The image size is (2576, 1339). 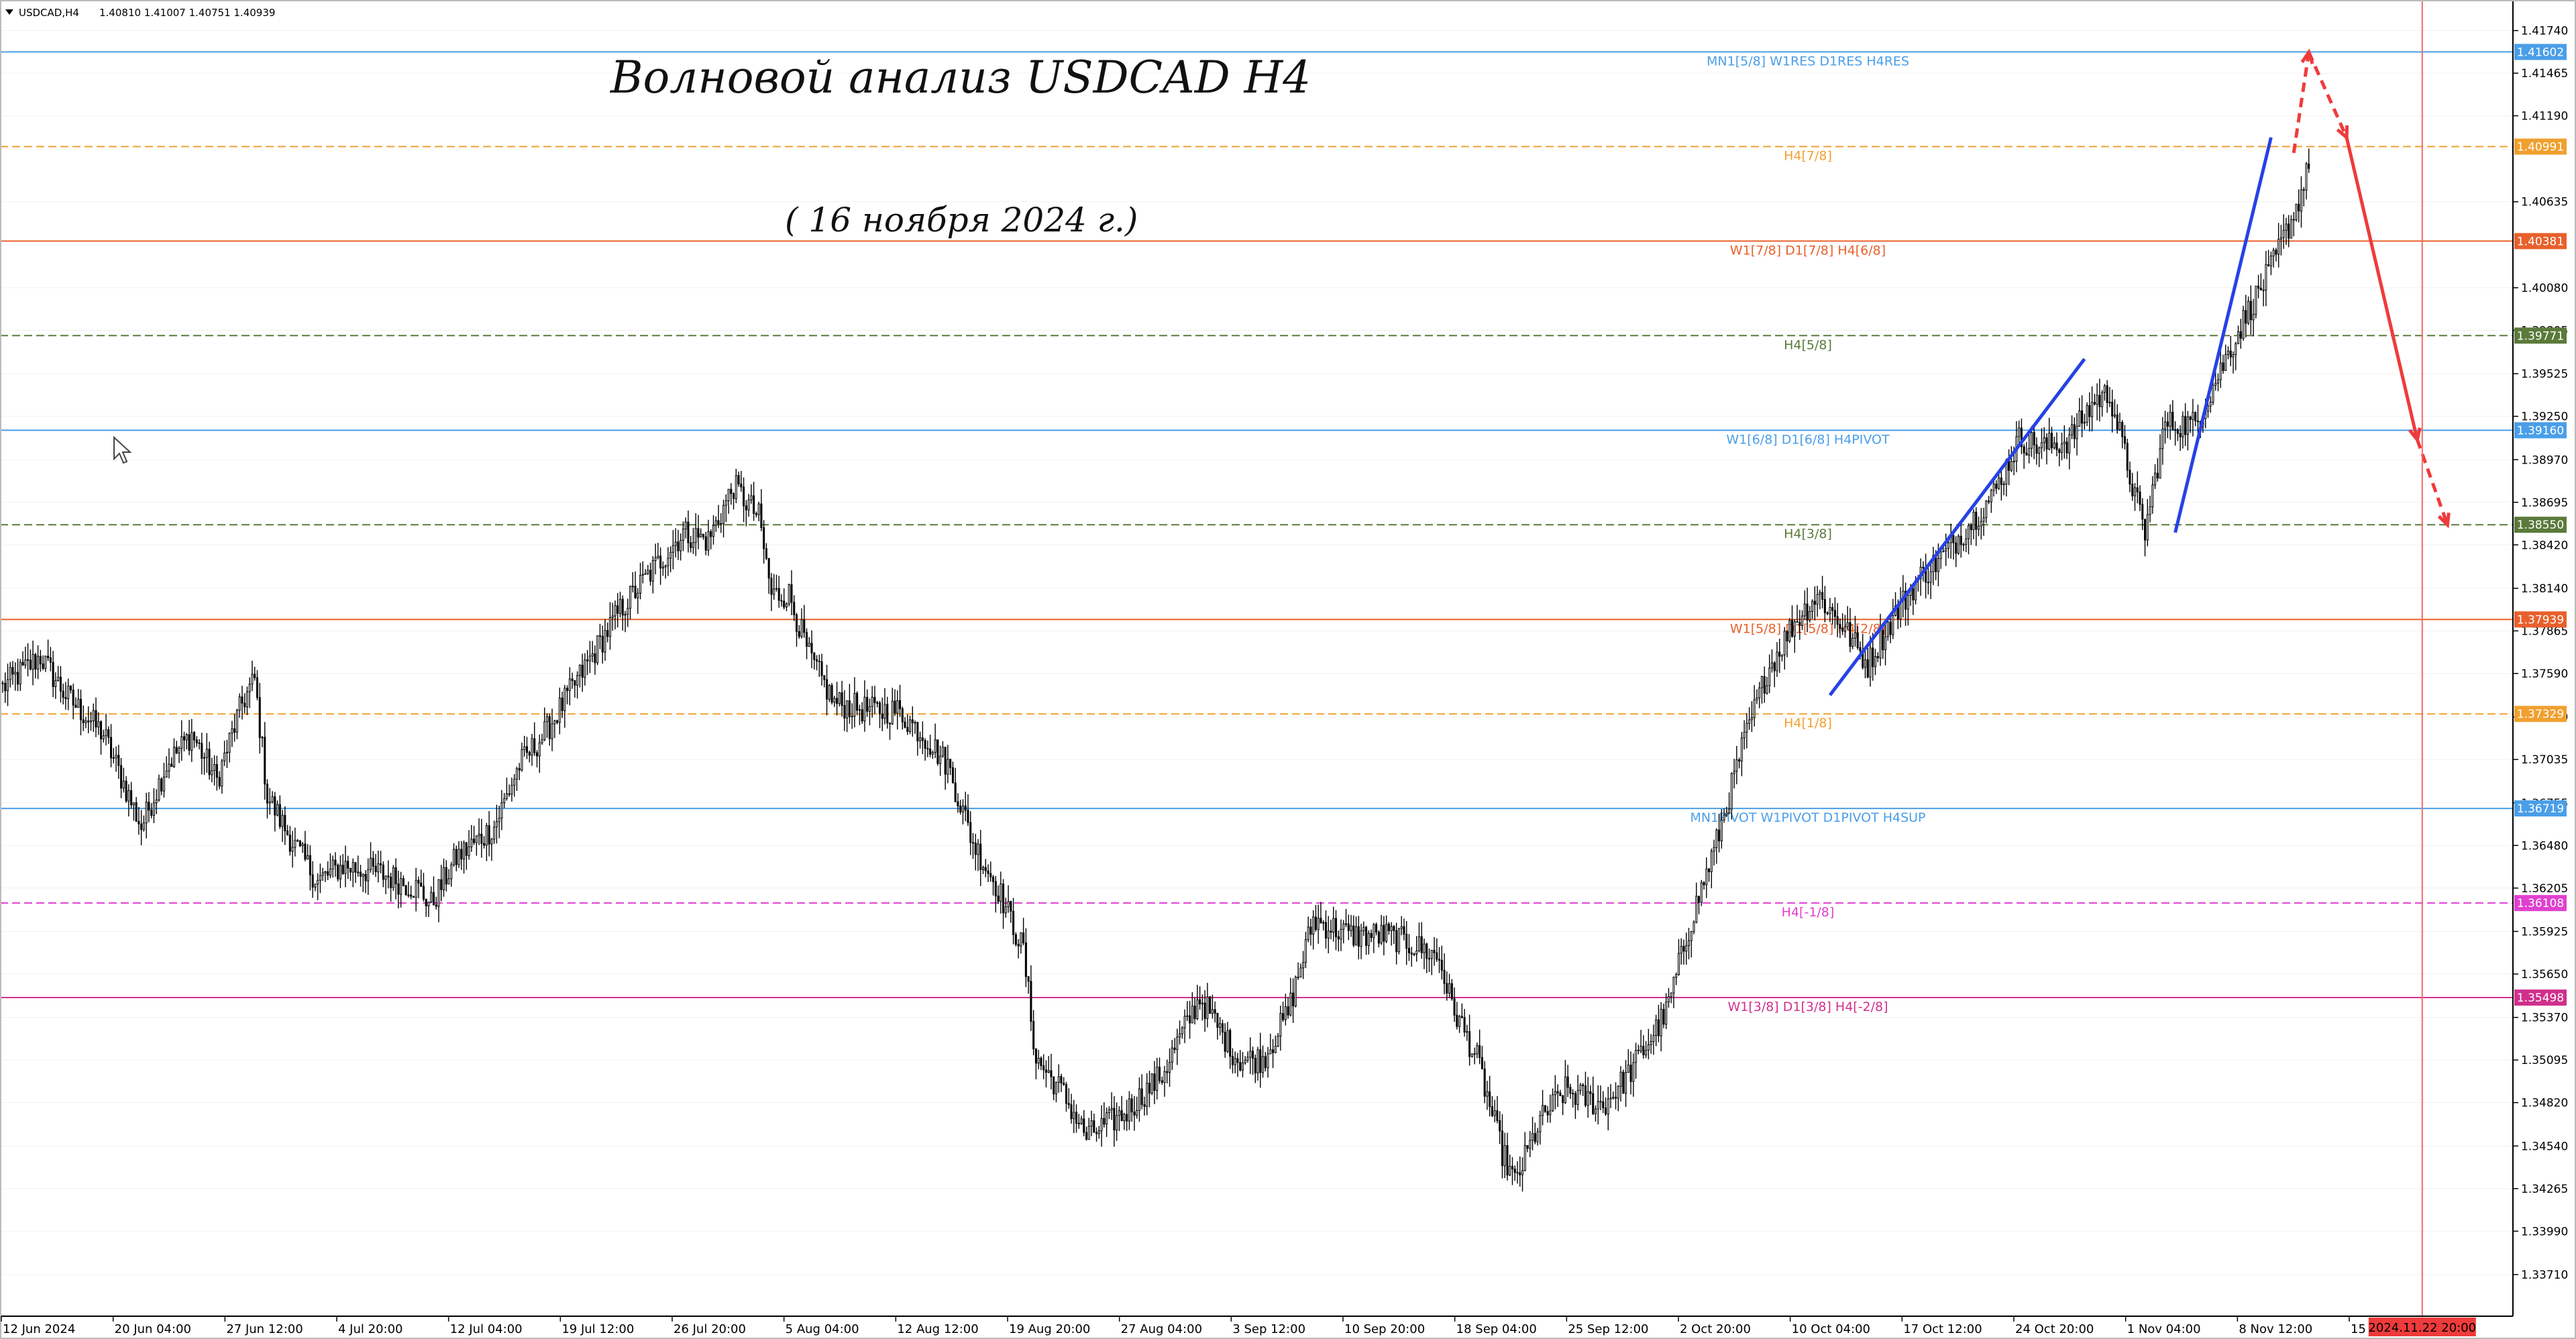 I want to click on level-label: H4[1/8], so click(x=1808, y=723).